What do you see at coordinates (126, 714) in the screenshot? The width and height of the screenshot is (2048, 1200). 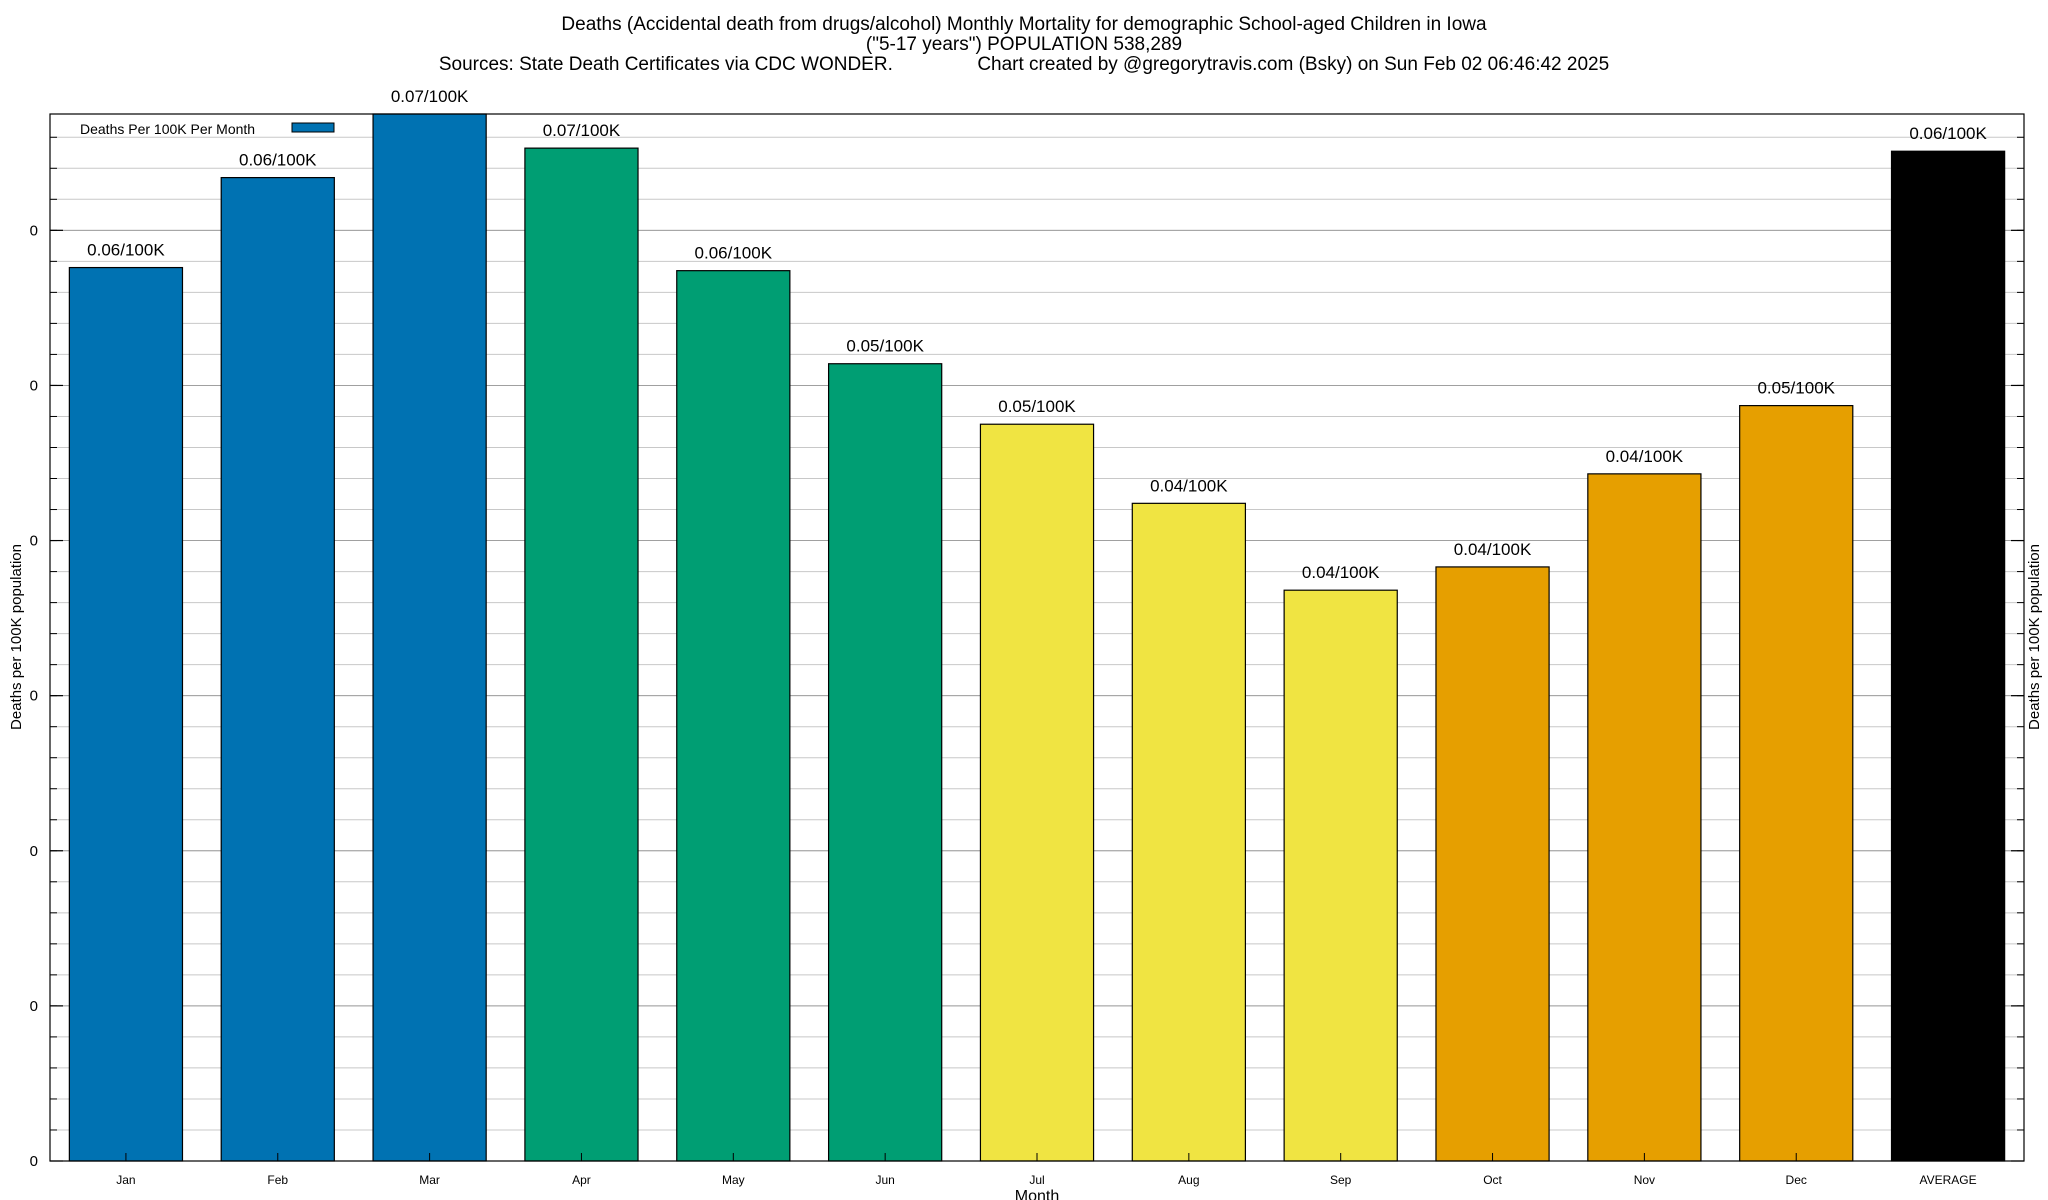 I see `bar-jan` at bounding box center [126, 714].